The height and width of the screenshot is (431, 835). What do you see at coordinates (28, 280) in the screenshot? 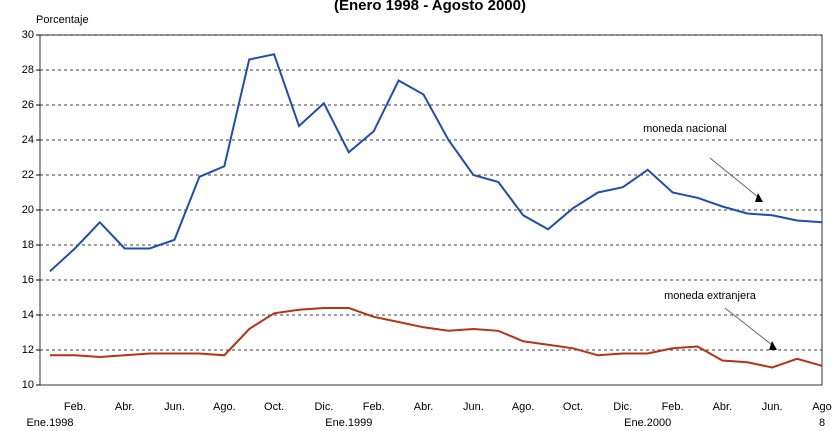
I see `y-tick-label: 16` at bounding box center [28, 280].